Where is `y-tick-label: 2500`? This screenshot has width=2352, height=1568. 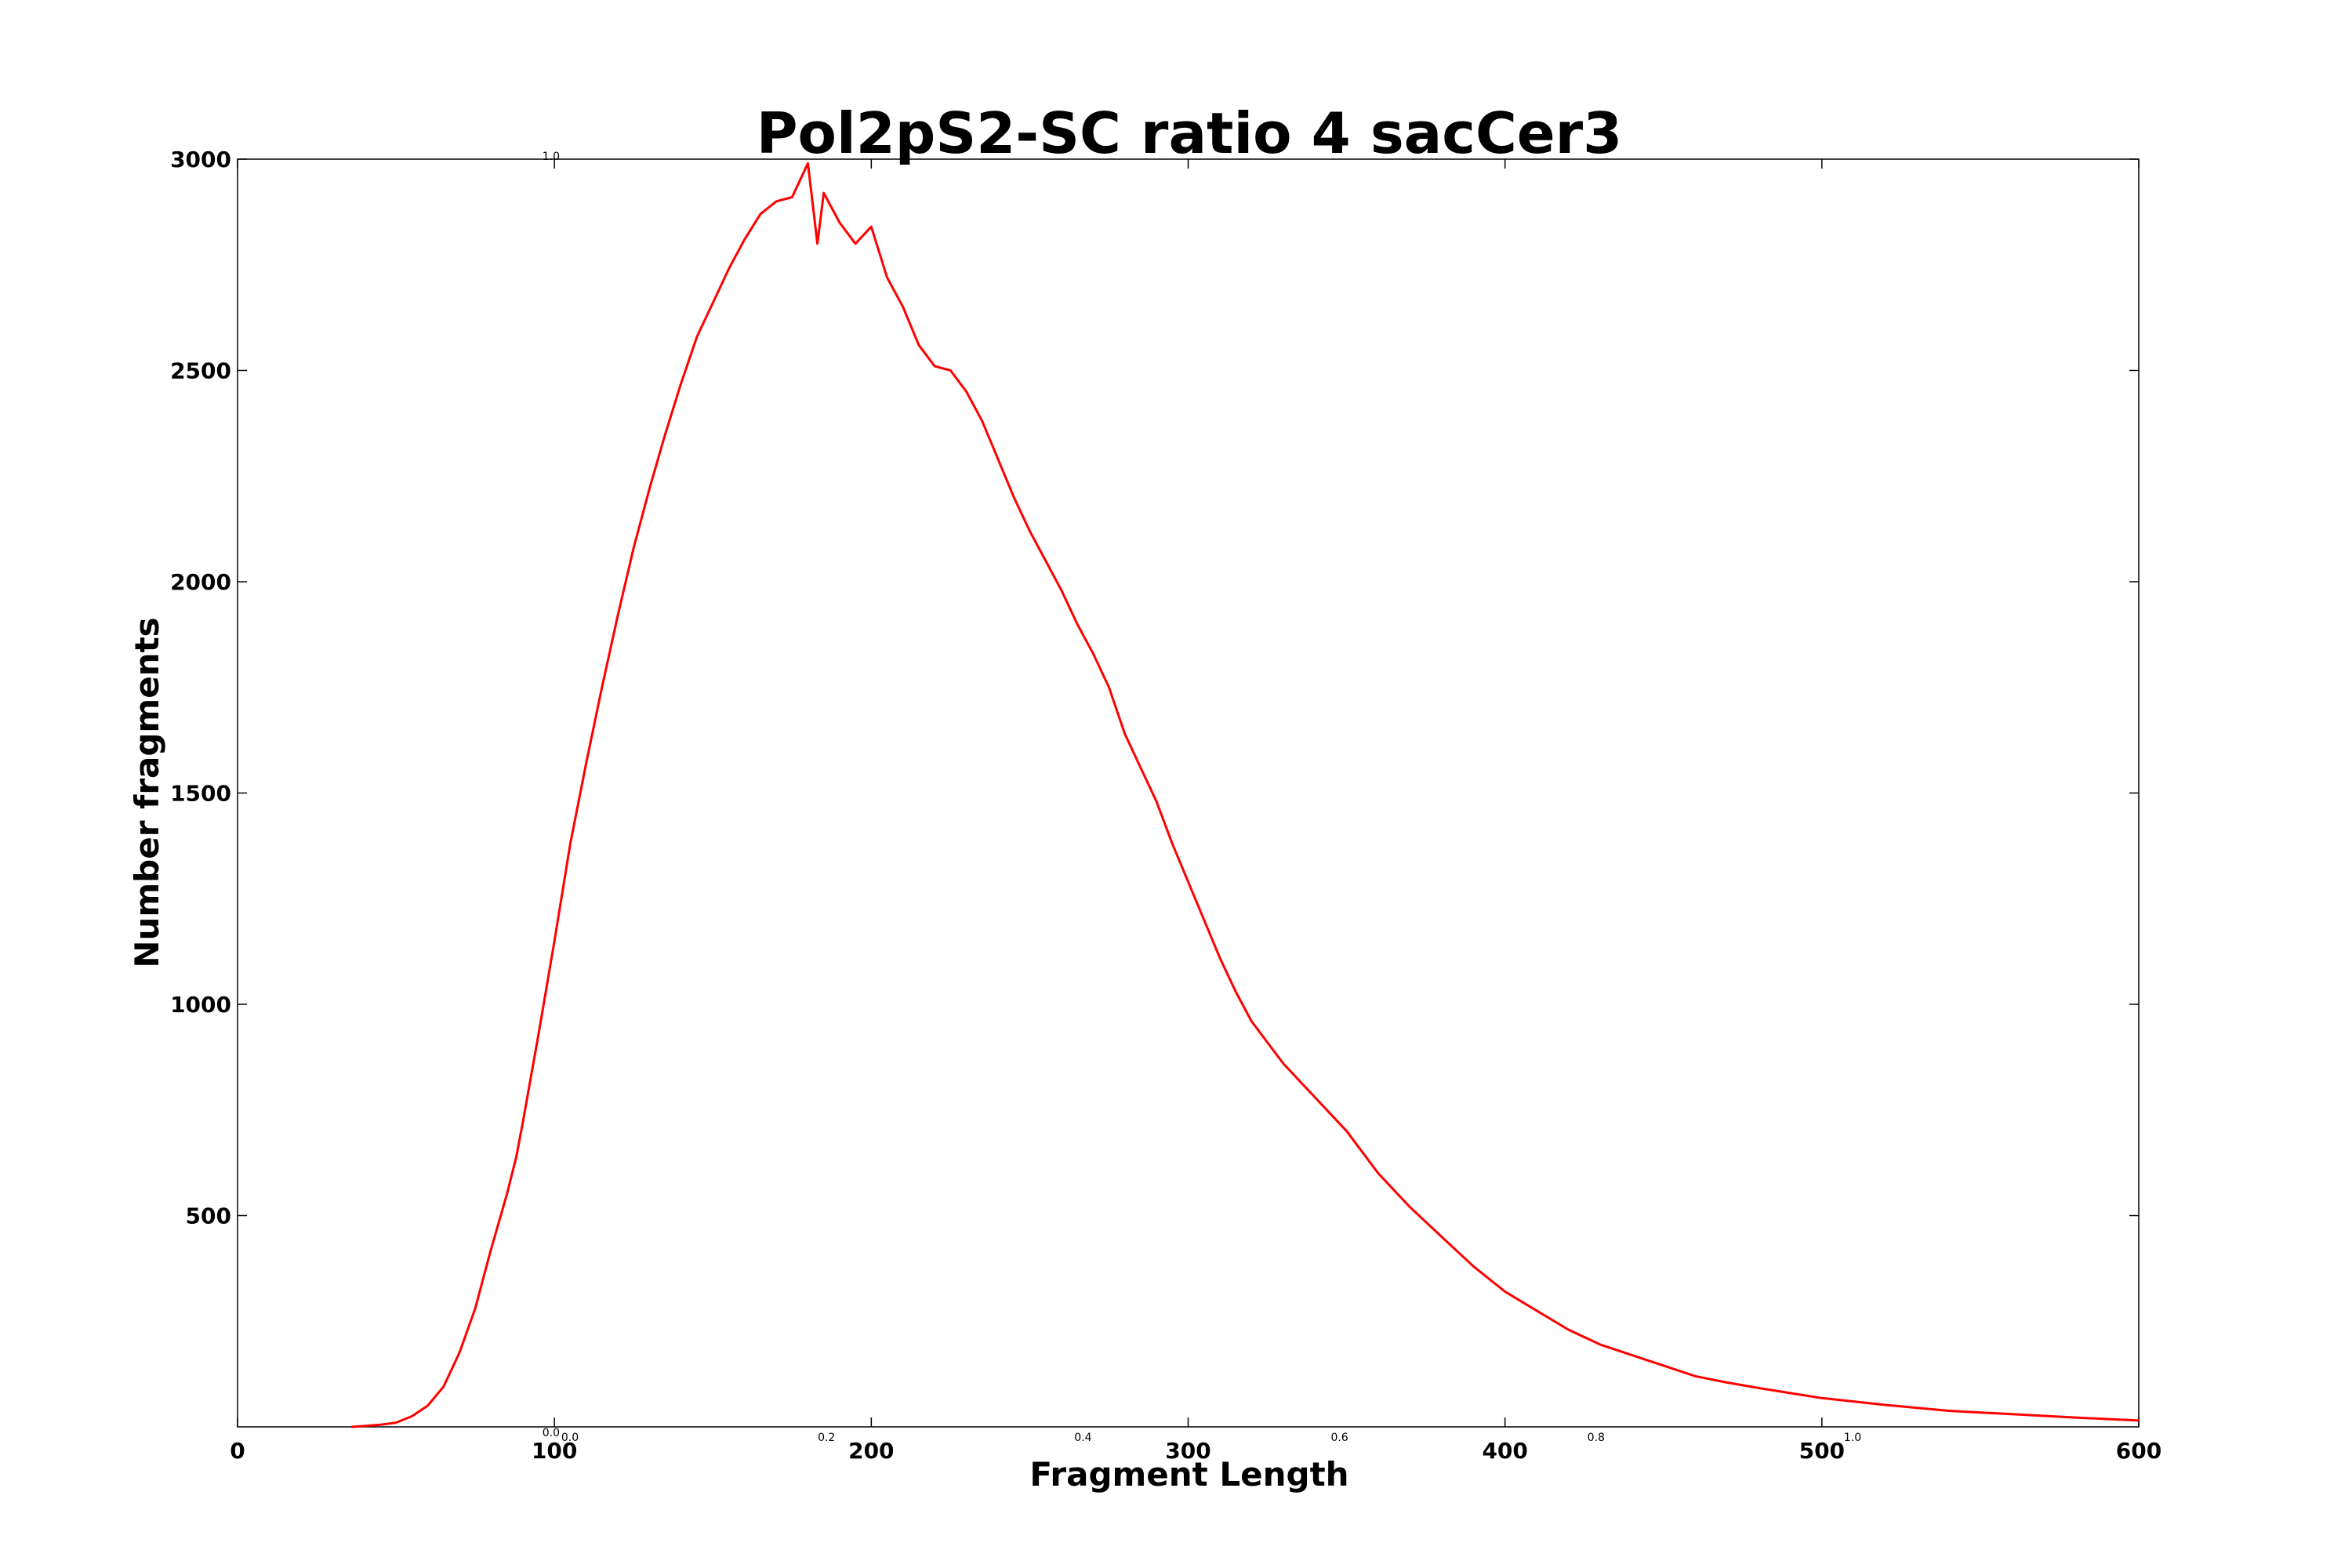
y-tick-label: 2500 is located at coordinates (200, 371).